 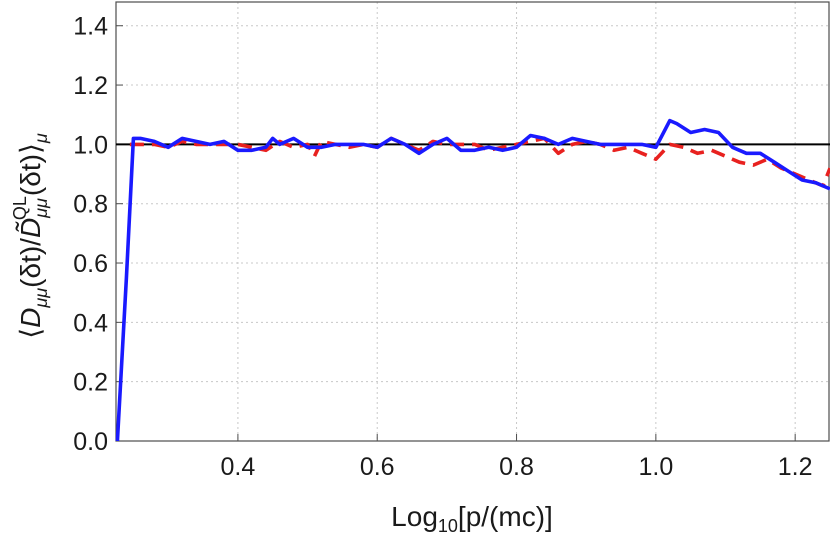 I want to click on y-tick-label: 0.4, so click(x=90, y=323).